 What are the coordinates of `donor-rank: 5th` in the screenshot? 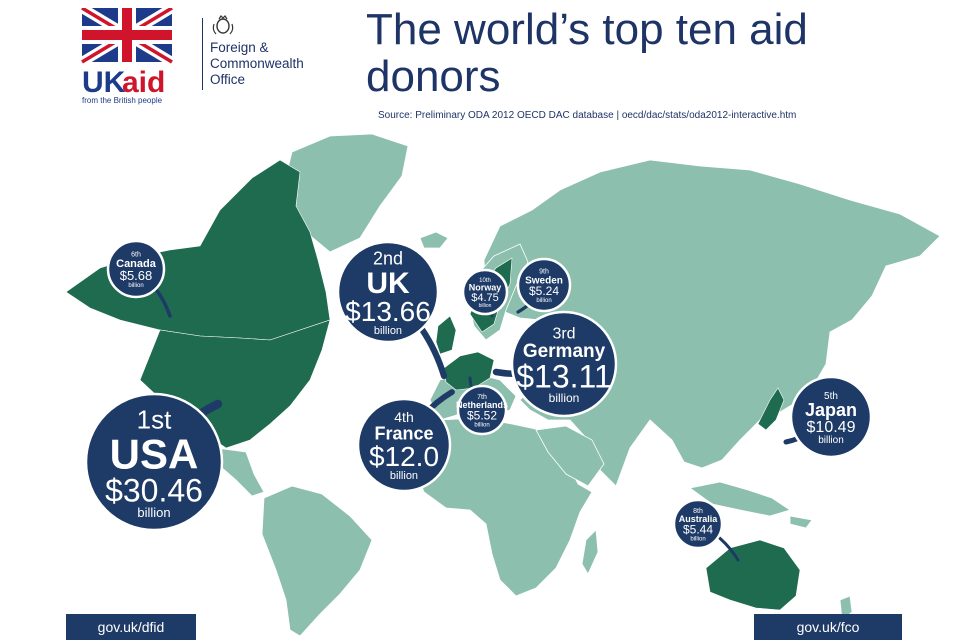 It's located at (831, 396).